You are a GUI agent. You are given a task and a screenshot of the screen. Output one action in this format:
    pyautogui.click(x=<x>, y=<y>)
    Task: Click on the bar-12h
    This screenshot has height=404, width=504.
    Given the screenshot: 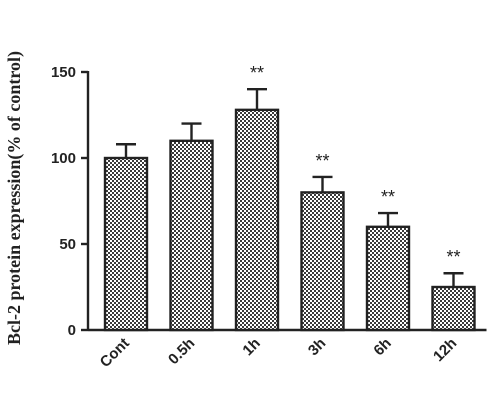 What is the action you would take?
    pyautogui.click(x=453, y=308)
    